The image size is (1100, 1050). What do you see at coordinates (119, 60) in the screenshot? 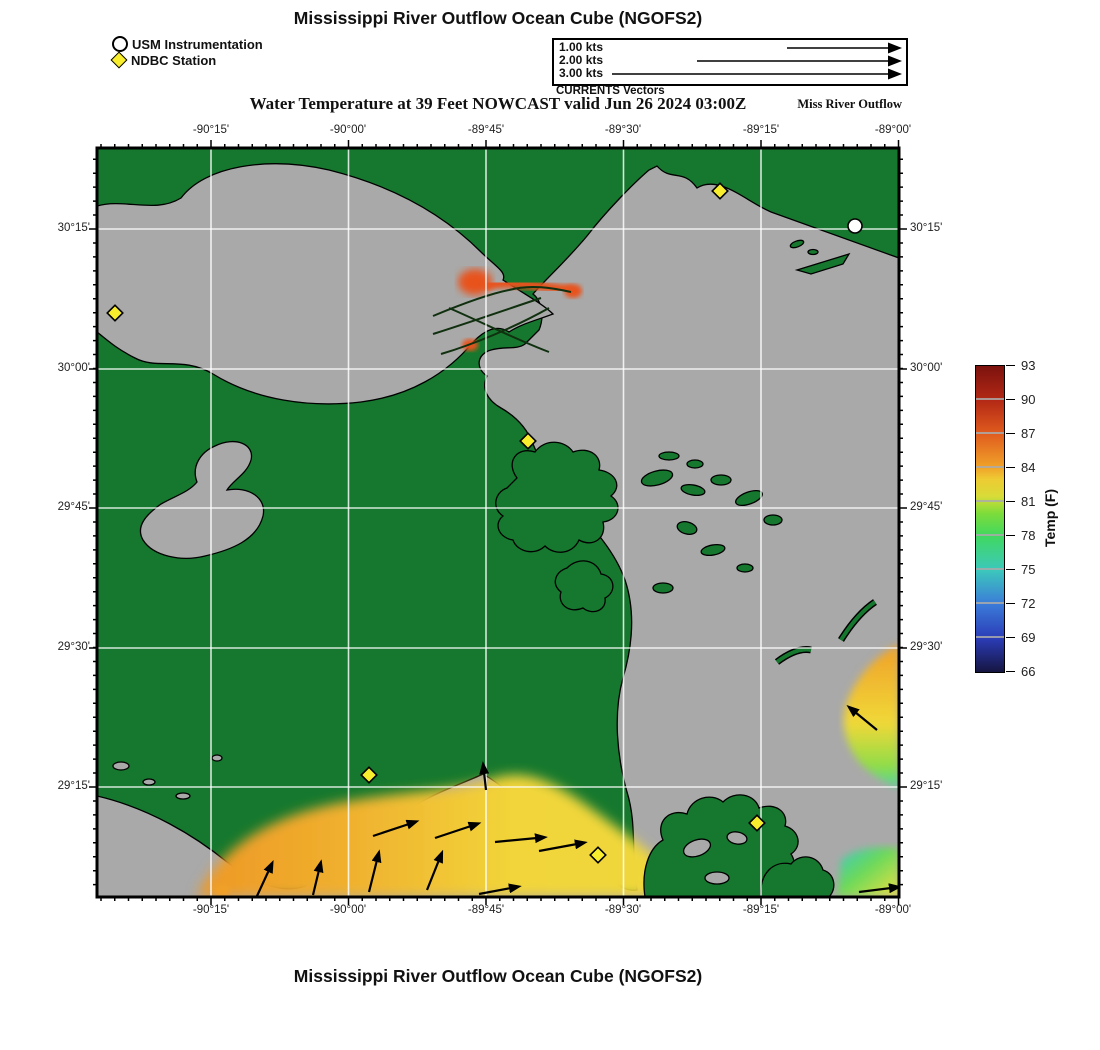
I see `ndbc-diamond-icon` at bounding box center [119, 60].